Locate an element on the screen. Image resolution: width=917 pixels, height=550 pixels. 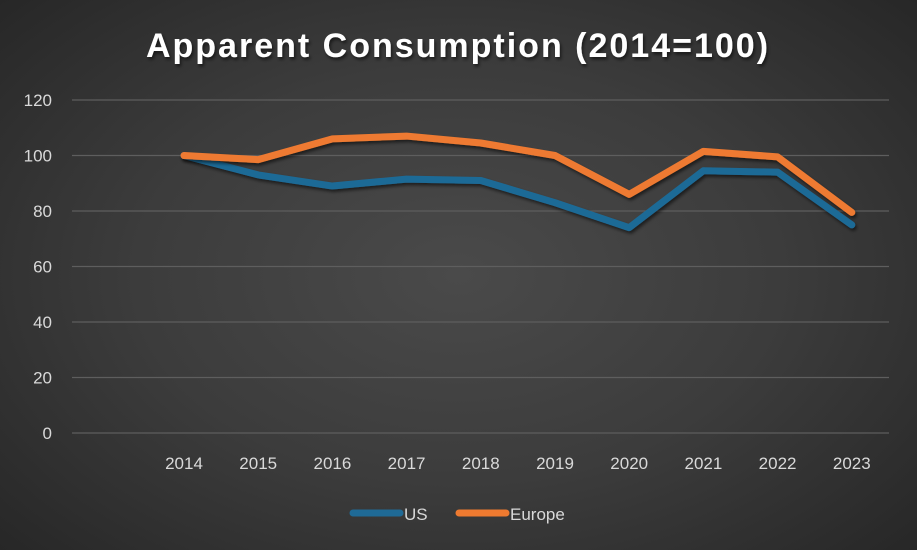
y-axis-ticks: 0 20 40 60 80 100 120 is located at coordinates (38, 267).